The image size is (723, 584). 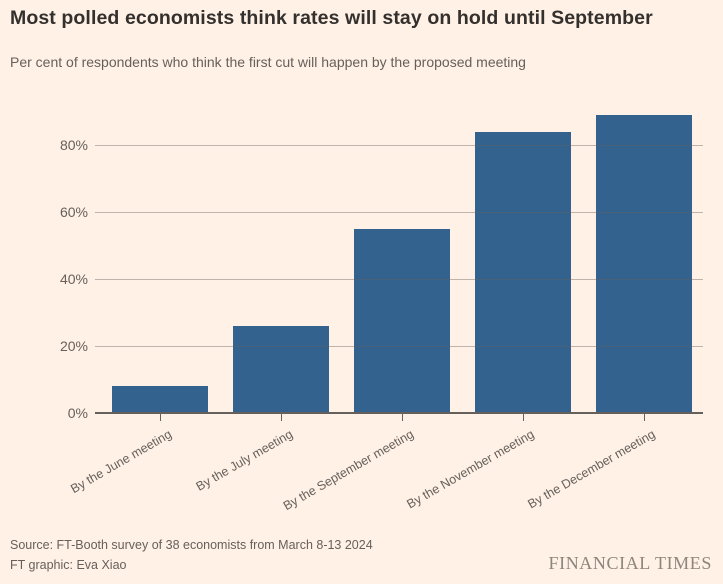 I want to click on gridline-20%, so click(x=399, y=346).